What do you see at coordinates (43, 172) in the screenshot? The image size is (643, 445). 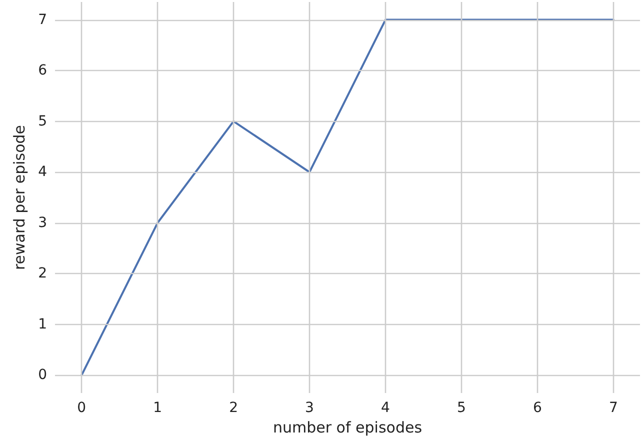 I see `y-tick-label: 4` at bounding box center [43, 172].